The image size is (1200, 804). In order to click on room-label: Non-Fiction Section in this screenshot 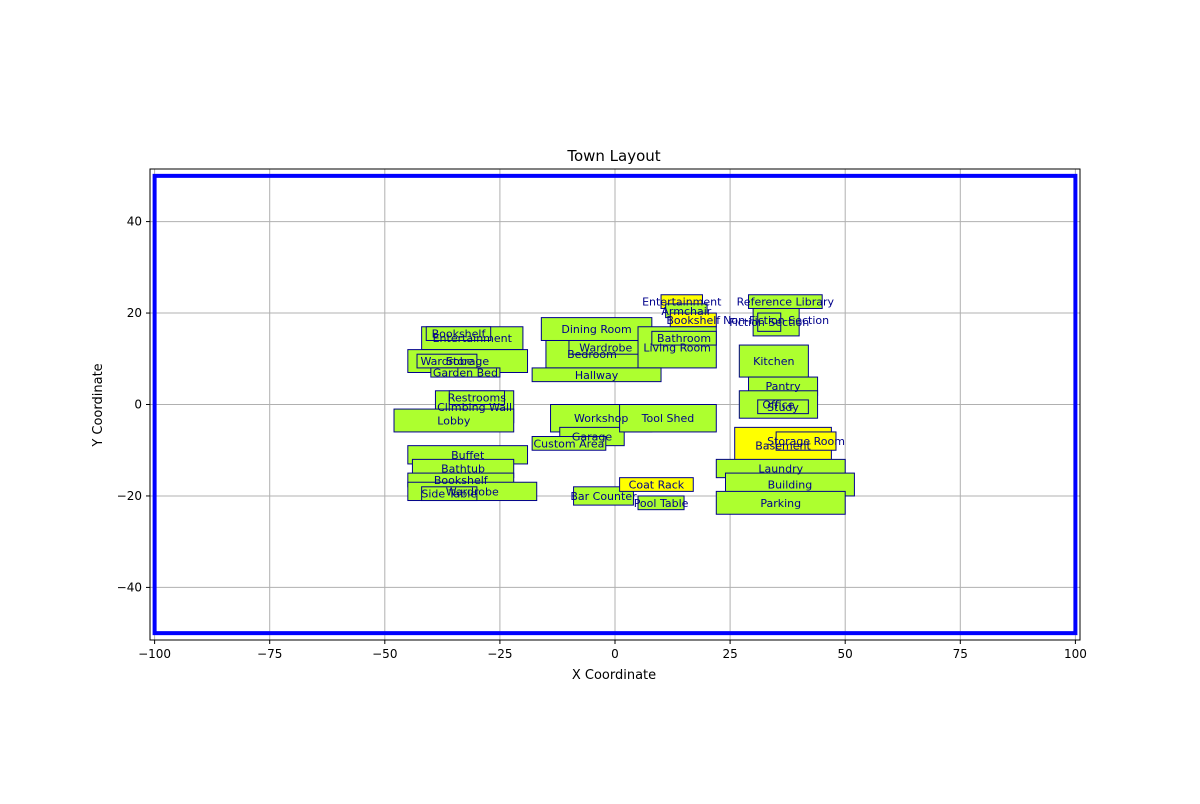, I will do `click(776, 320)`.